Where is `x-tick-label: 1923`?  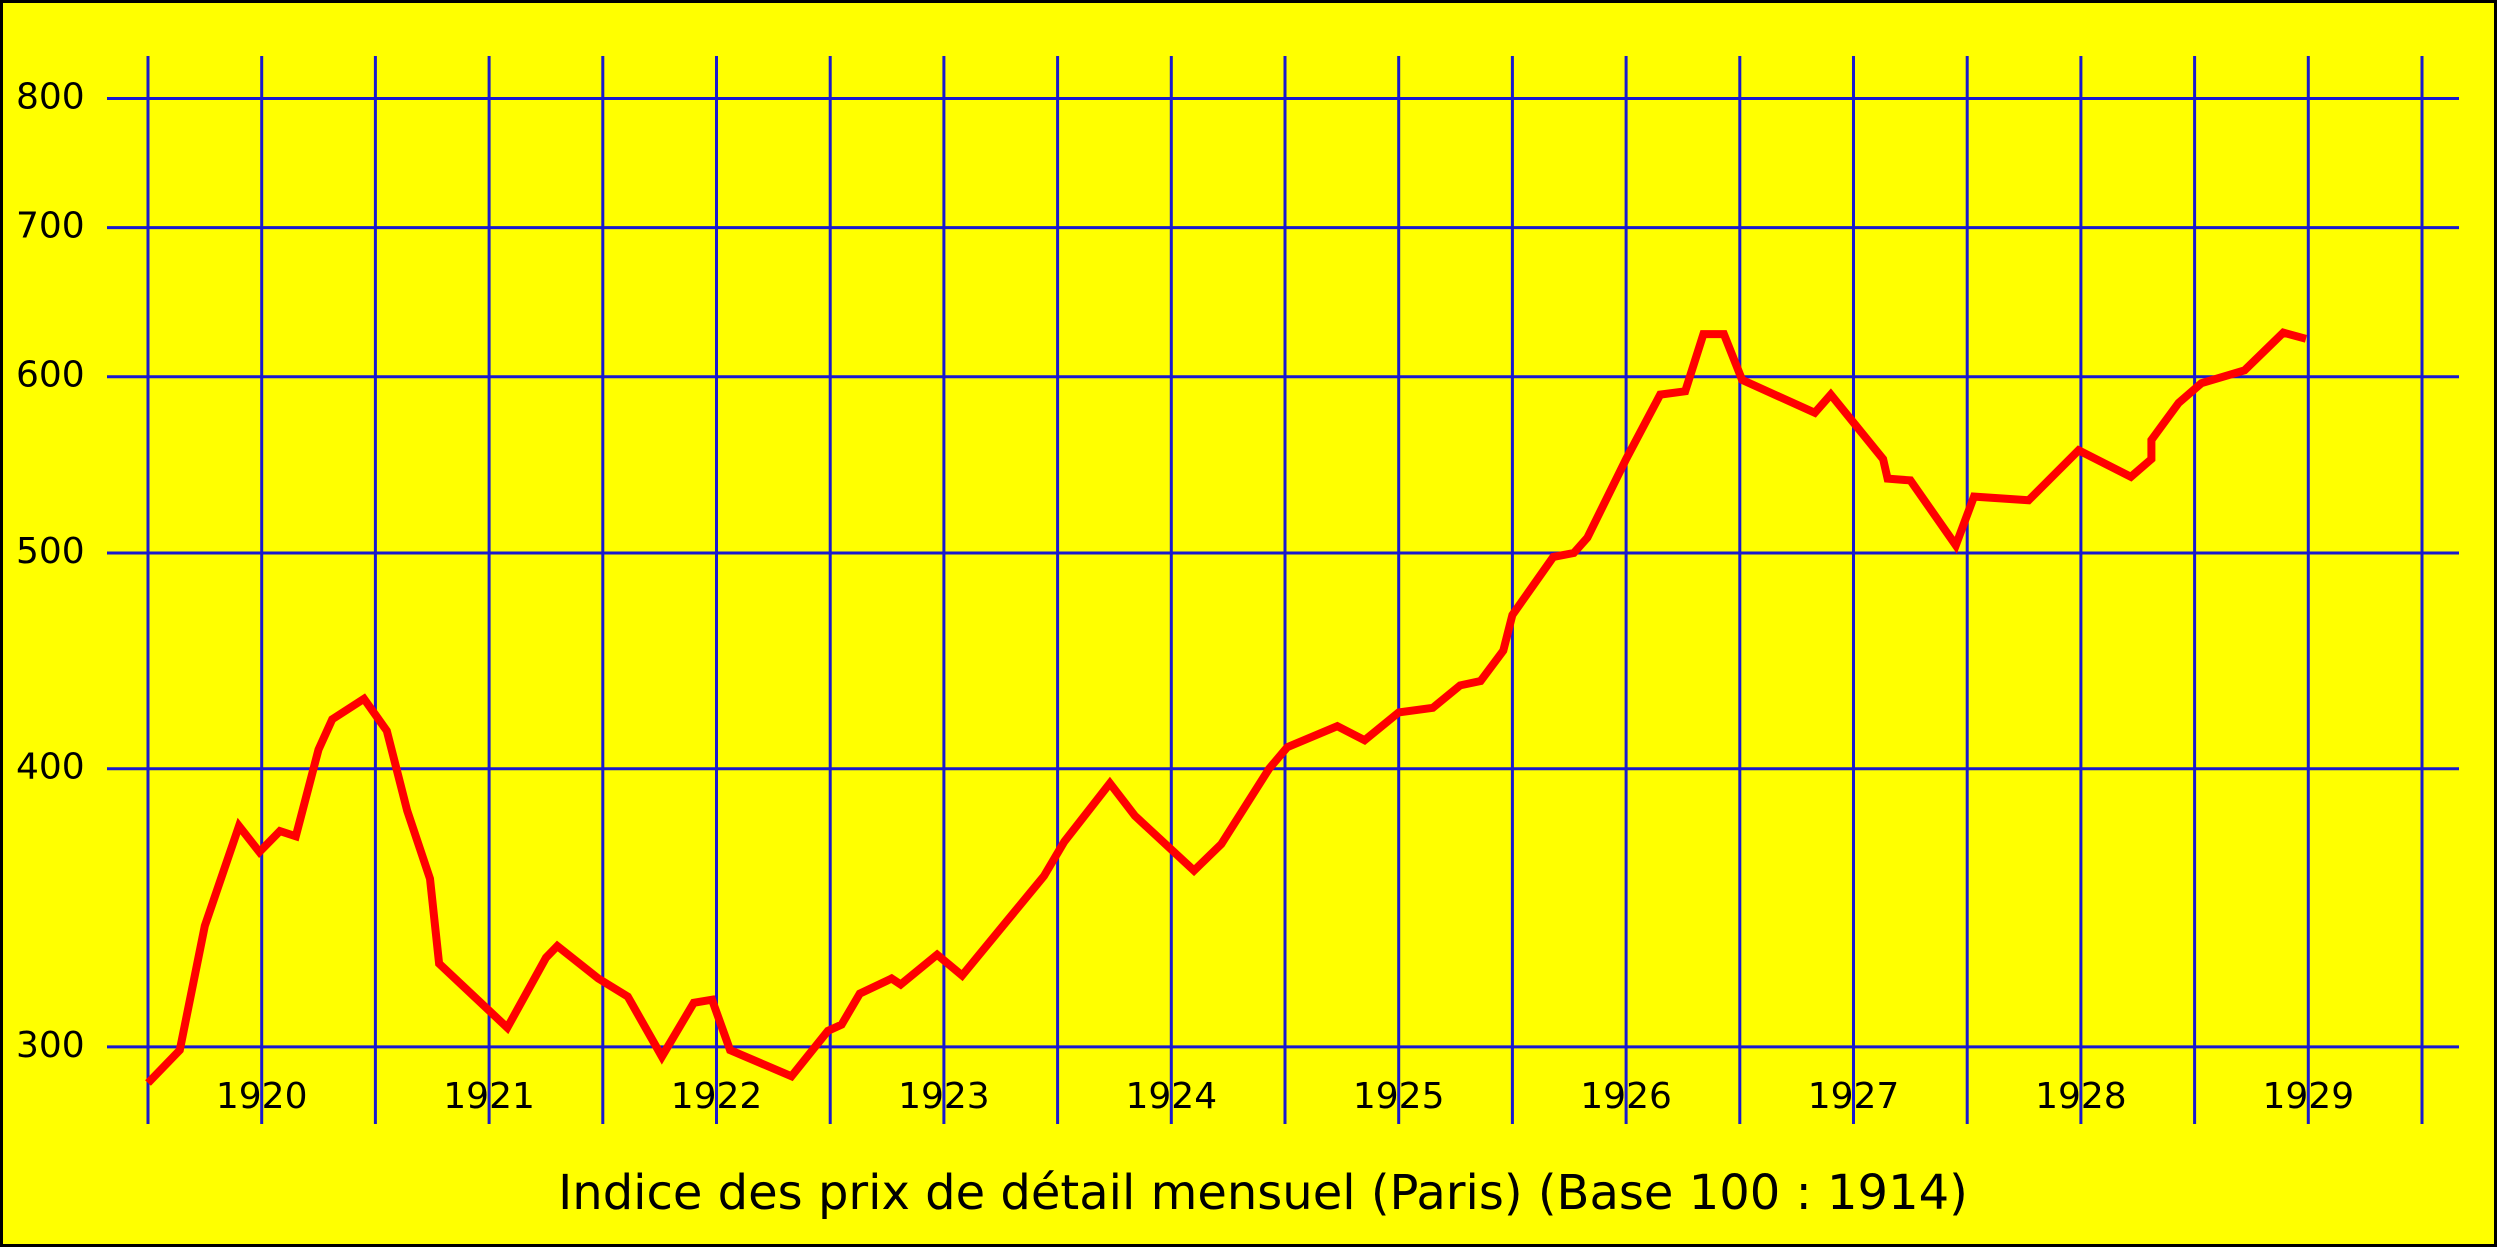 x-tick-label: 1923 is located at coordinates (944, 1096).